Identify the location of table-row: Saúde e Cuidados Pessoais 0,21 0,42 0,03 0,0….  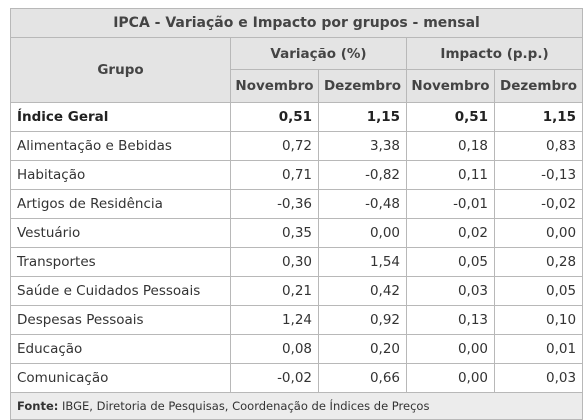
(297, 291).